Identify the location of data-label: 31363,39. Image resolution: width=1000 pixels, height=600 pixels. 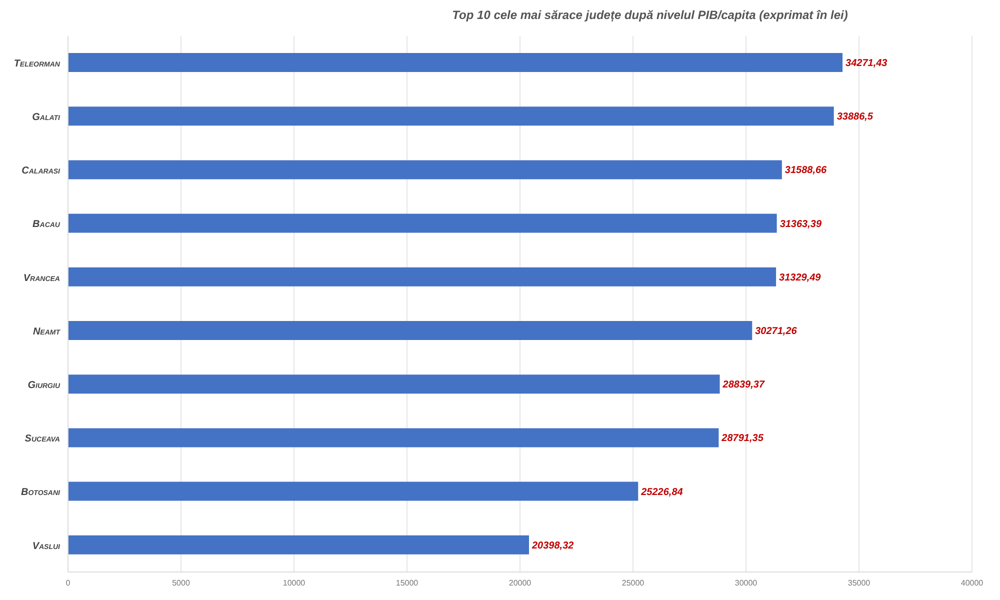
(801, 224).